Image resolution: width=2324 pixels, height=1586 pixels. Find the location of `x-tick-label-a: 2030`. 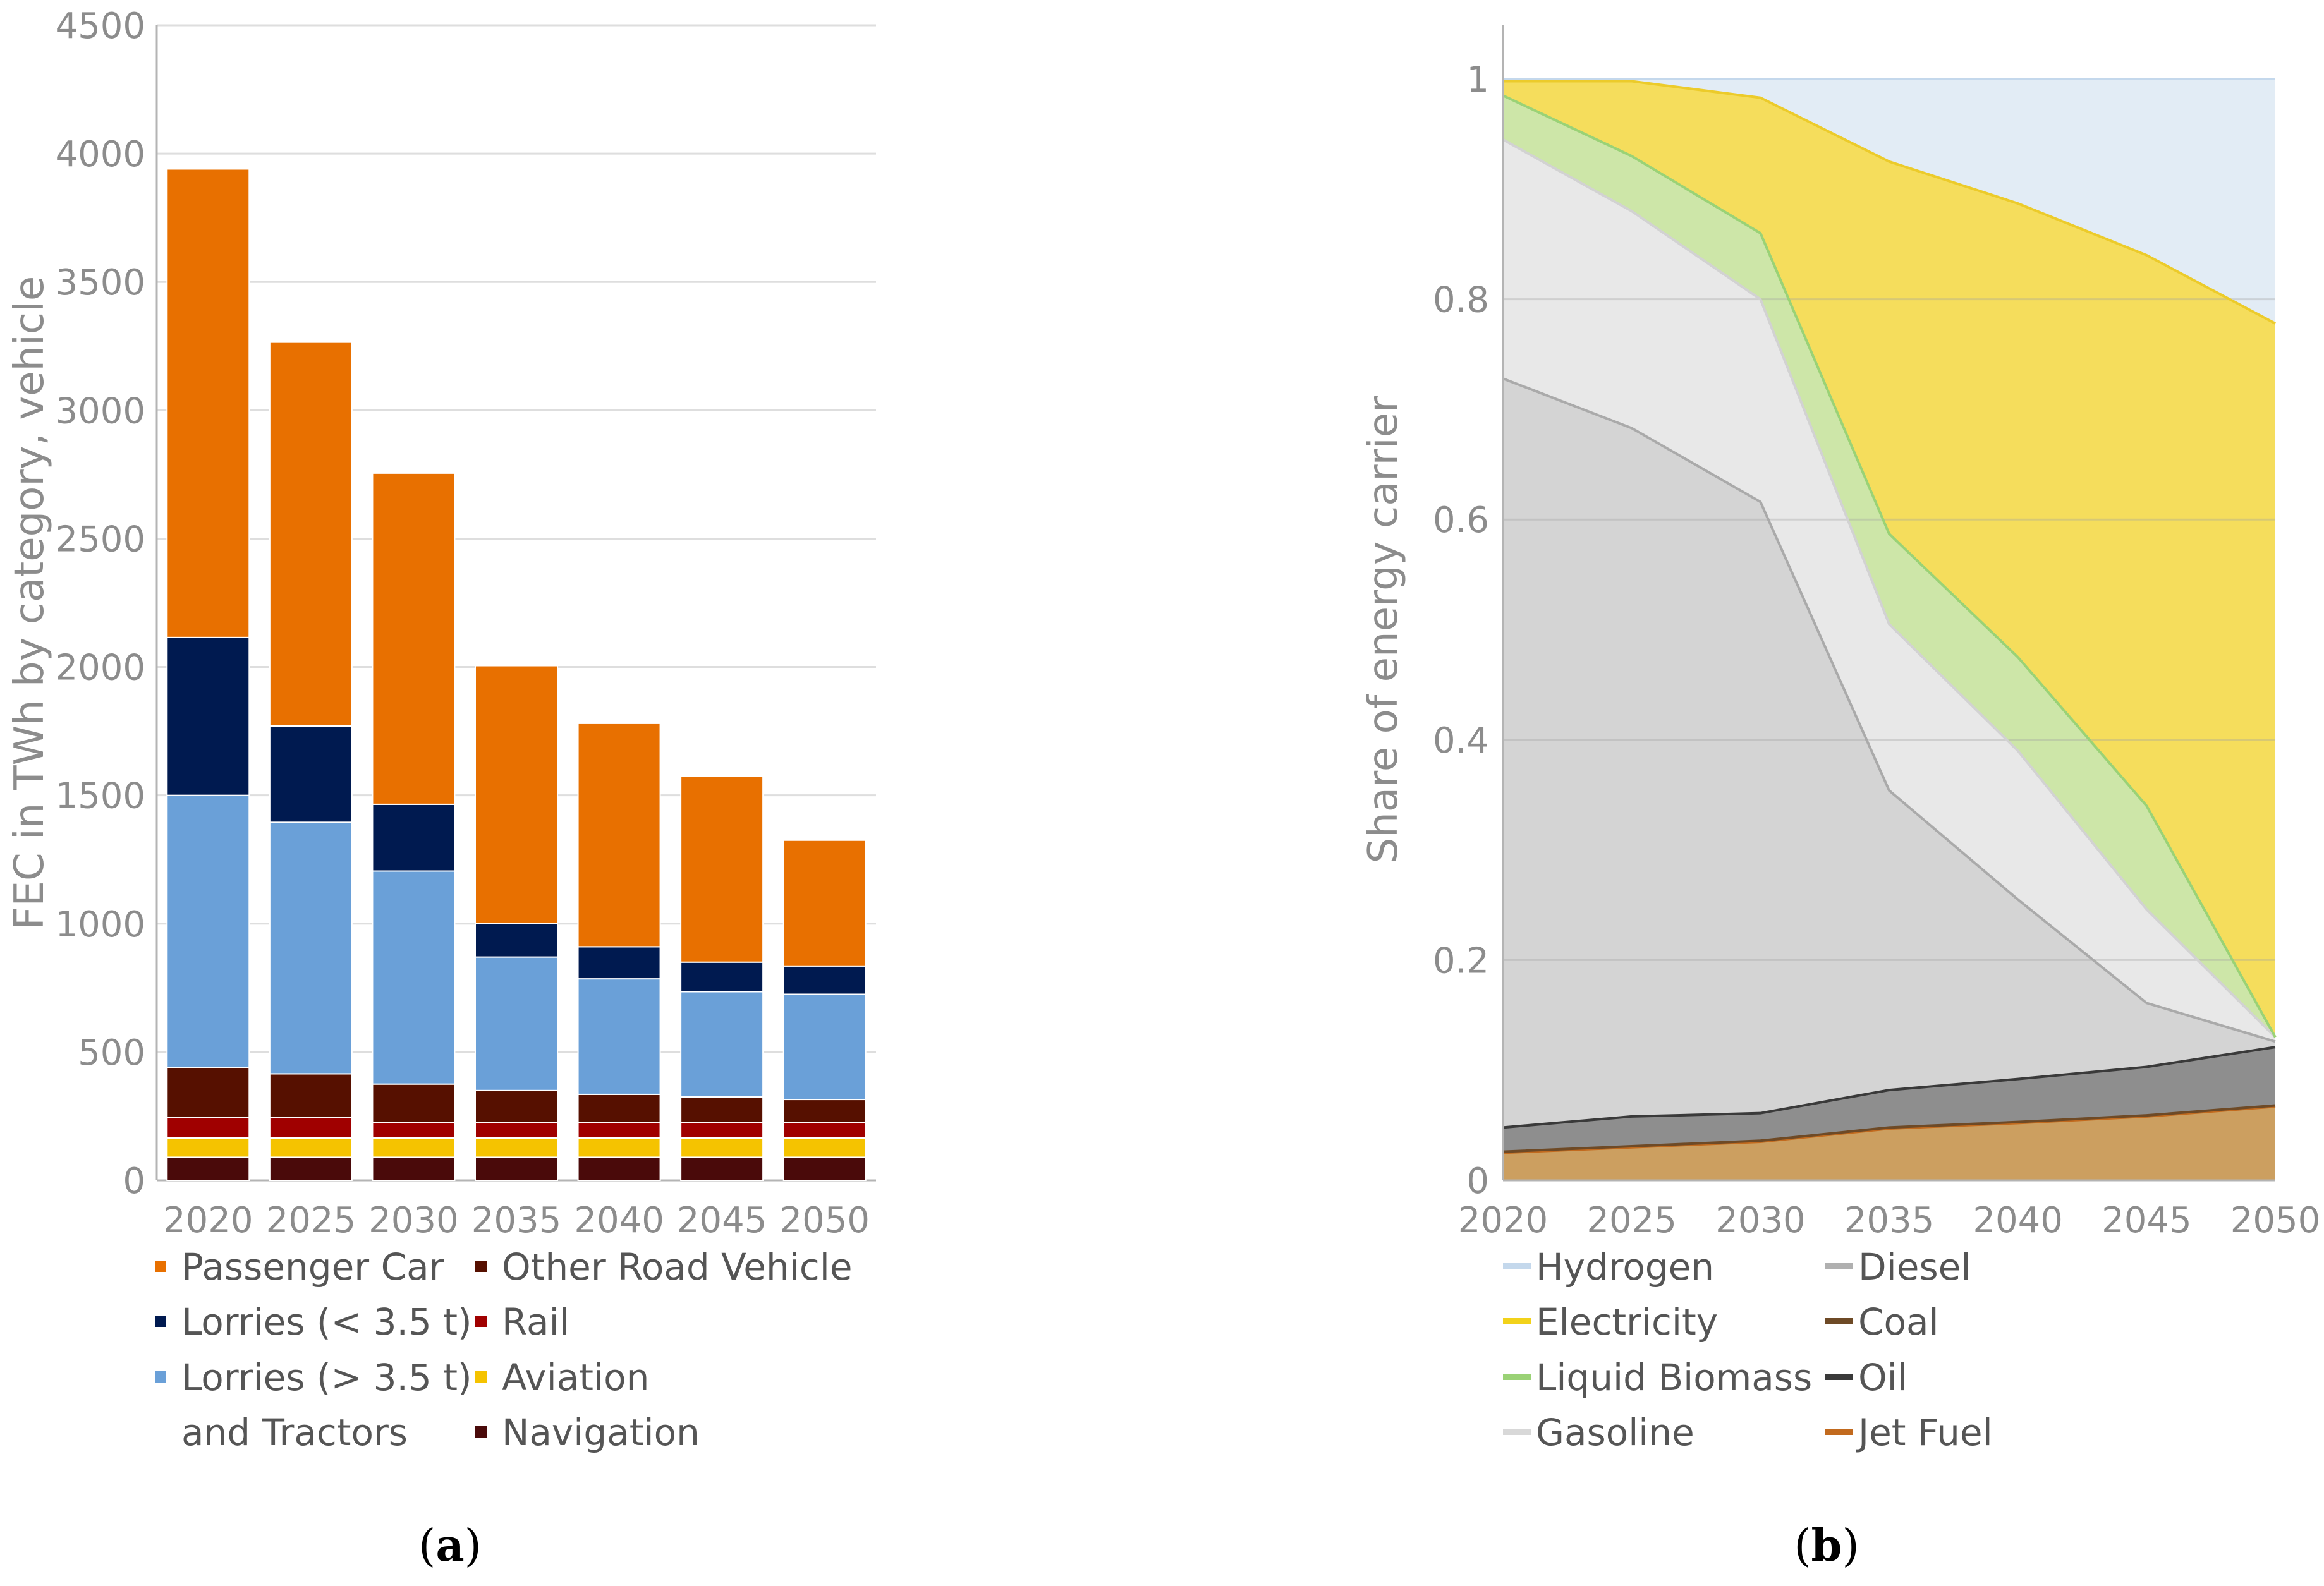

x-tick-label-a: 2030 is located at coordinates (413, 1220).